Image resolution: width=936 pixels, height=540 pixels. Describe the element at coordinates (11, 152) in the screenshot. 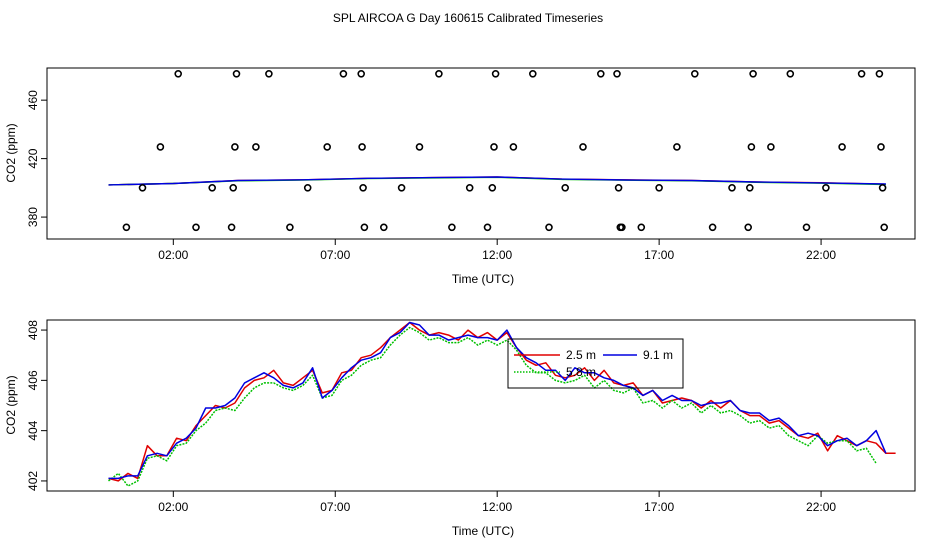

I see `top-y-axis-label: CO2 (ppm)` at that location.